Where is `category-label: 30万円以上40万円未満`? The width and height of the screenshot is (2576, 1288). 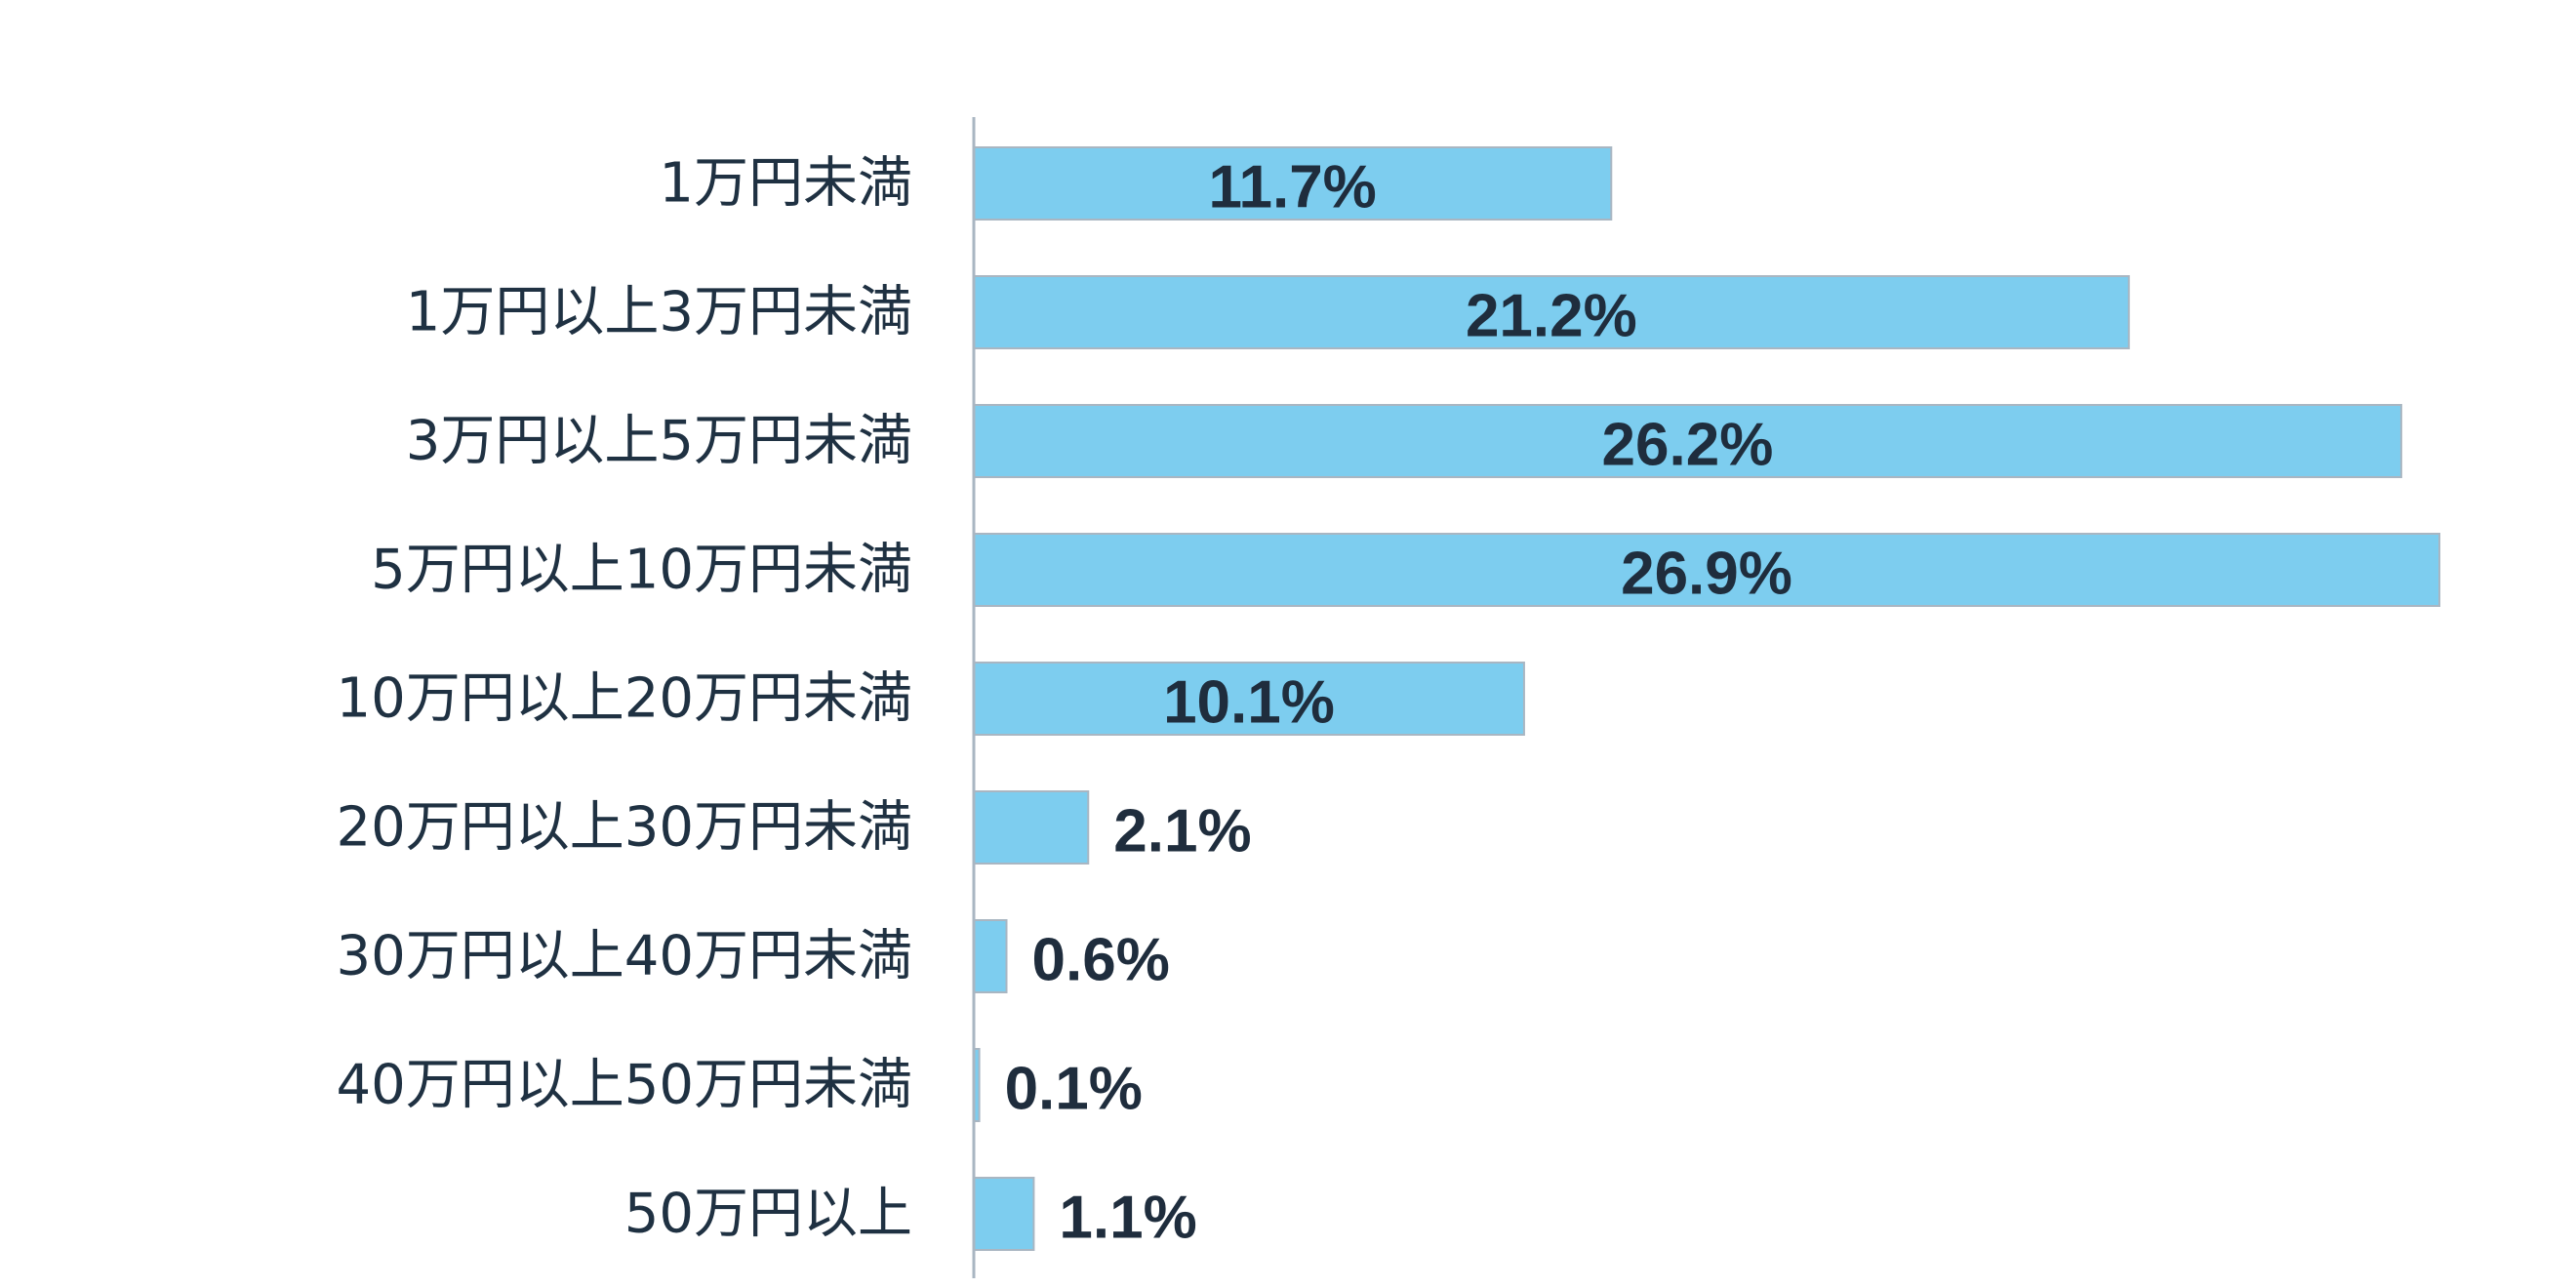 category-label: 30万円以上40万円未満 is located at coordinates (624, 956).